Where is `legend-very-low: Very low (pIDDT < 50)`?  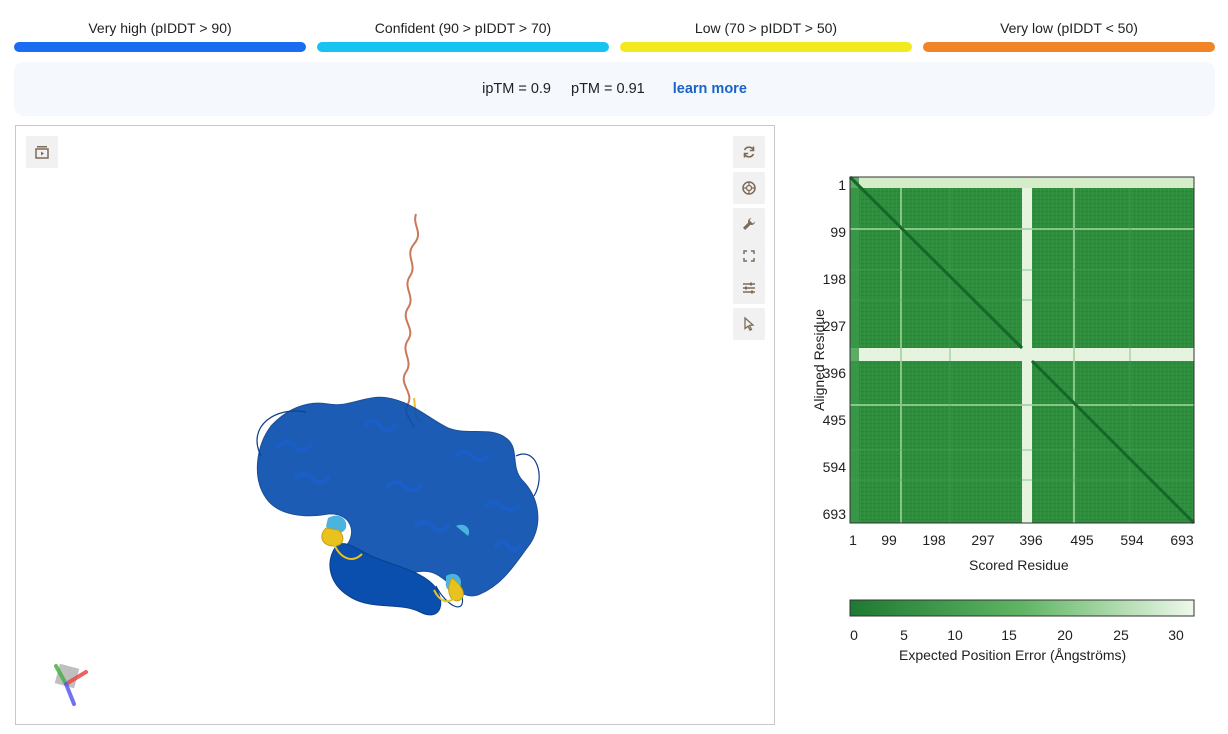 legend-very-low: Very low (pIDDT < 50) is located at coordinates (1069, 35).